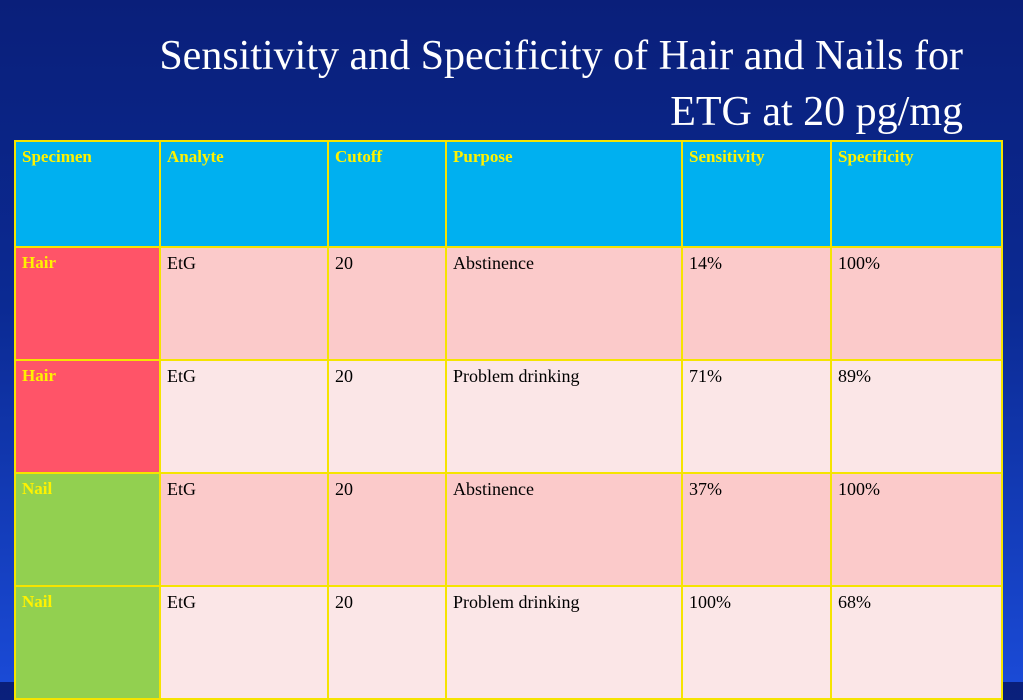 The height and width of the screenshot is (700, 1023). Describe the element at coordinates (756, 416) in the screenshot. I see `cell-sensitivity: 71%` at that location.